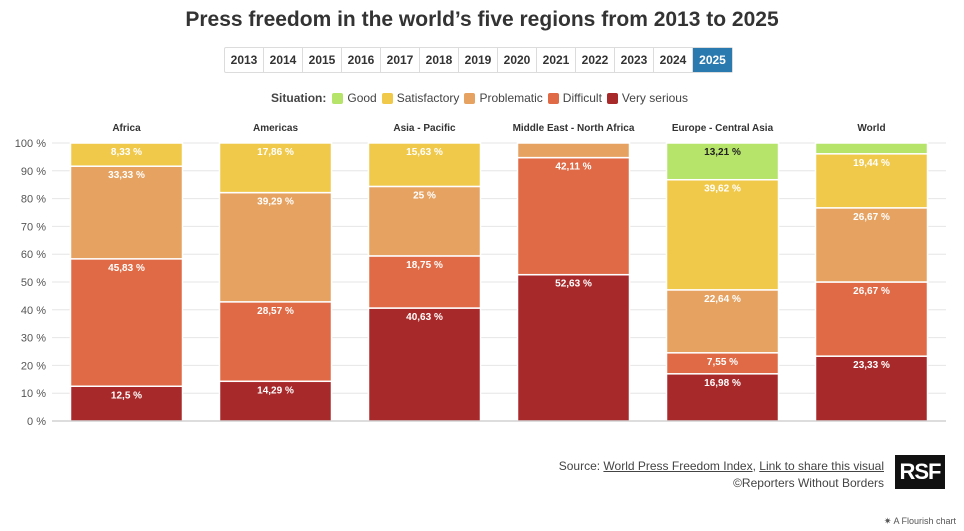 The image size is (964, 531). What do you see at coordinates (678, 466) in the screenshot?
I see `source-link-index: World Press Freedom Index` at bounding box center [678, 466].